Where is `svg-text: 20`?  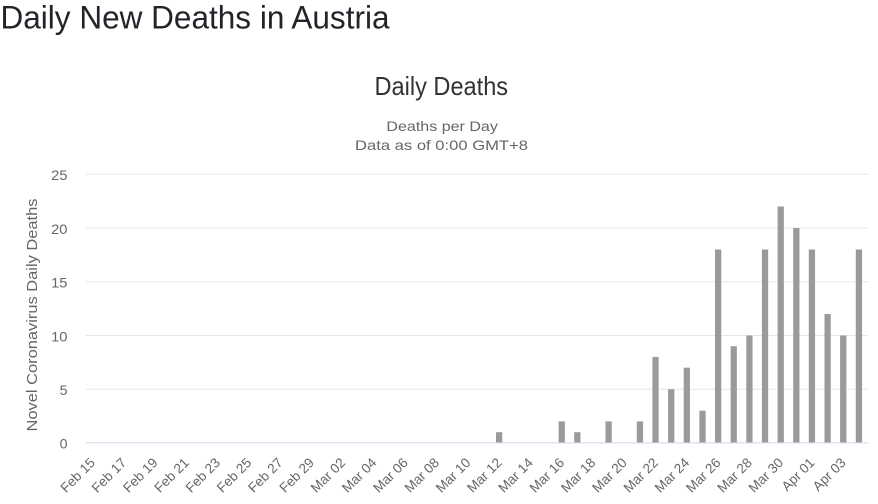 svg-text: 20 is located at coordinates (59, 229).